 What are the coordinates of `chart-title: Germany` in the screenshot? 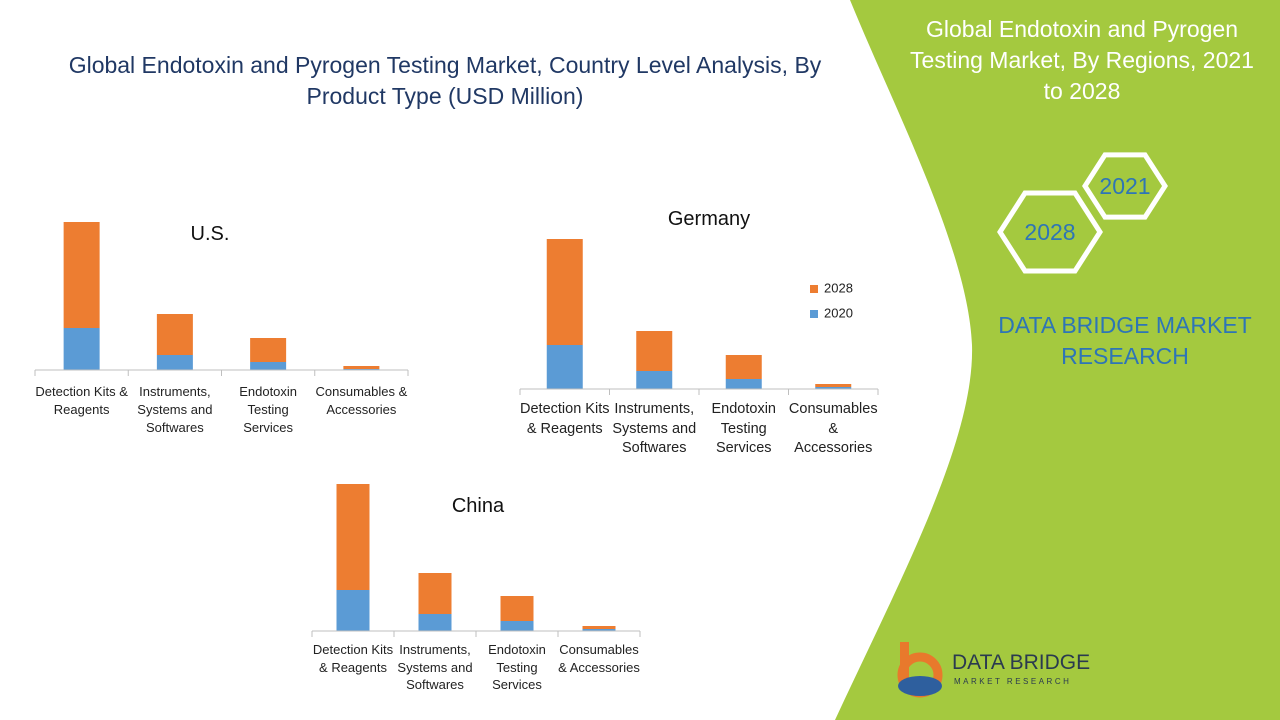 It's located at (709, 219).